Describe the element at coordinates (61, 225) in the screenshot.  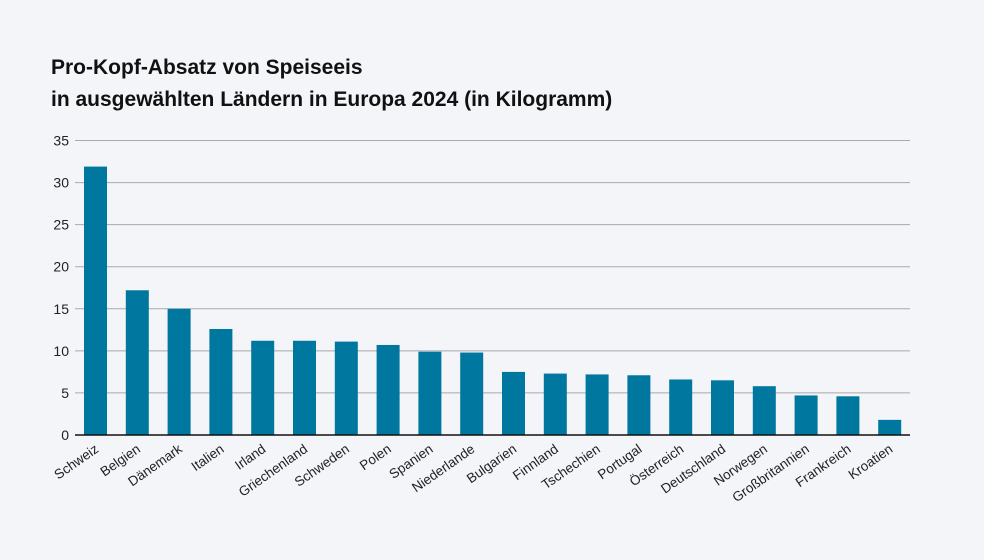
I see `y-tick-label: 25` at that location.